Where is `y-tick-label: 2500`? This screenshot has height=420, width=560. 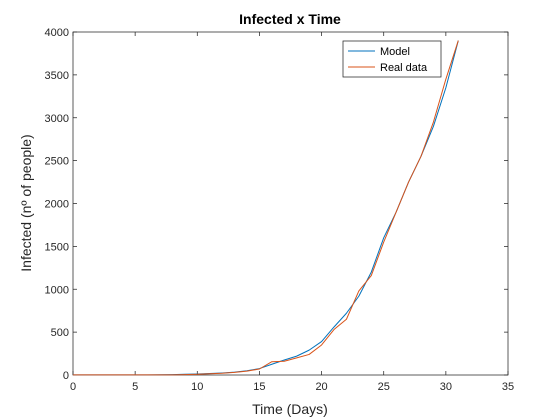 y-tick-label: 2500 is located at coordinates (57, 162).